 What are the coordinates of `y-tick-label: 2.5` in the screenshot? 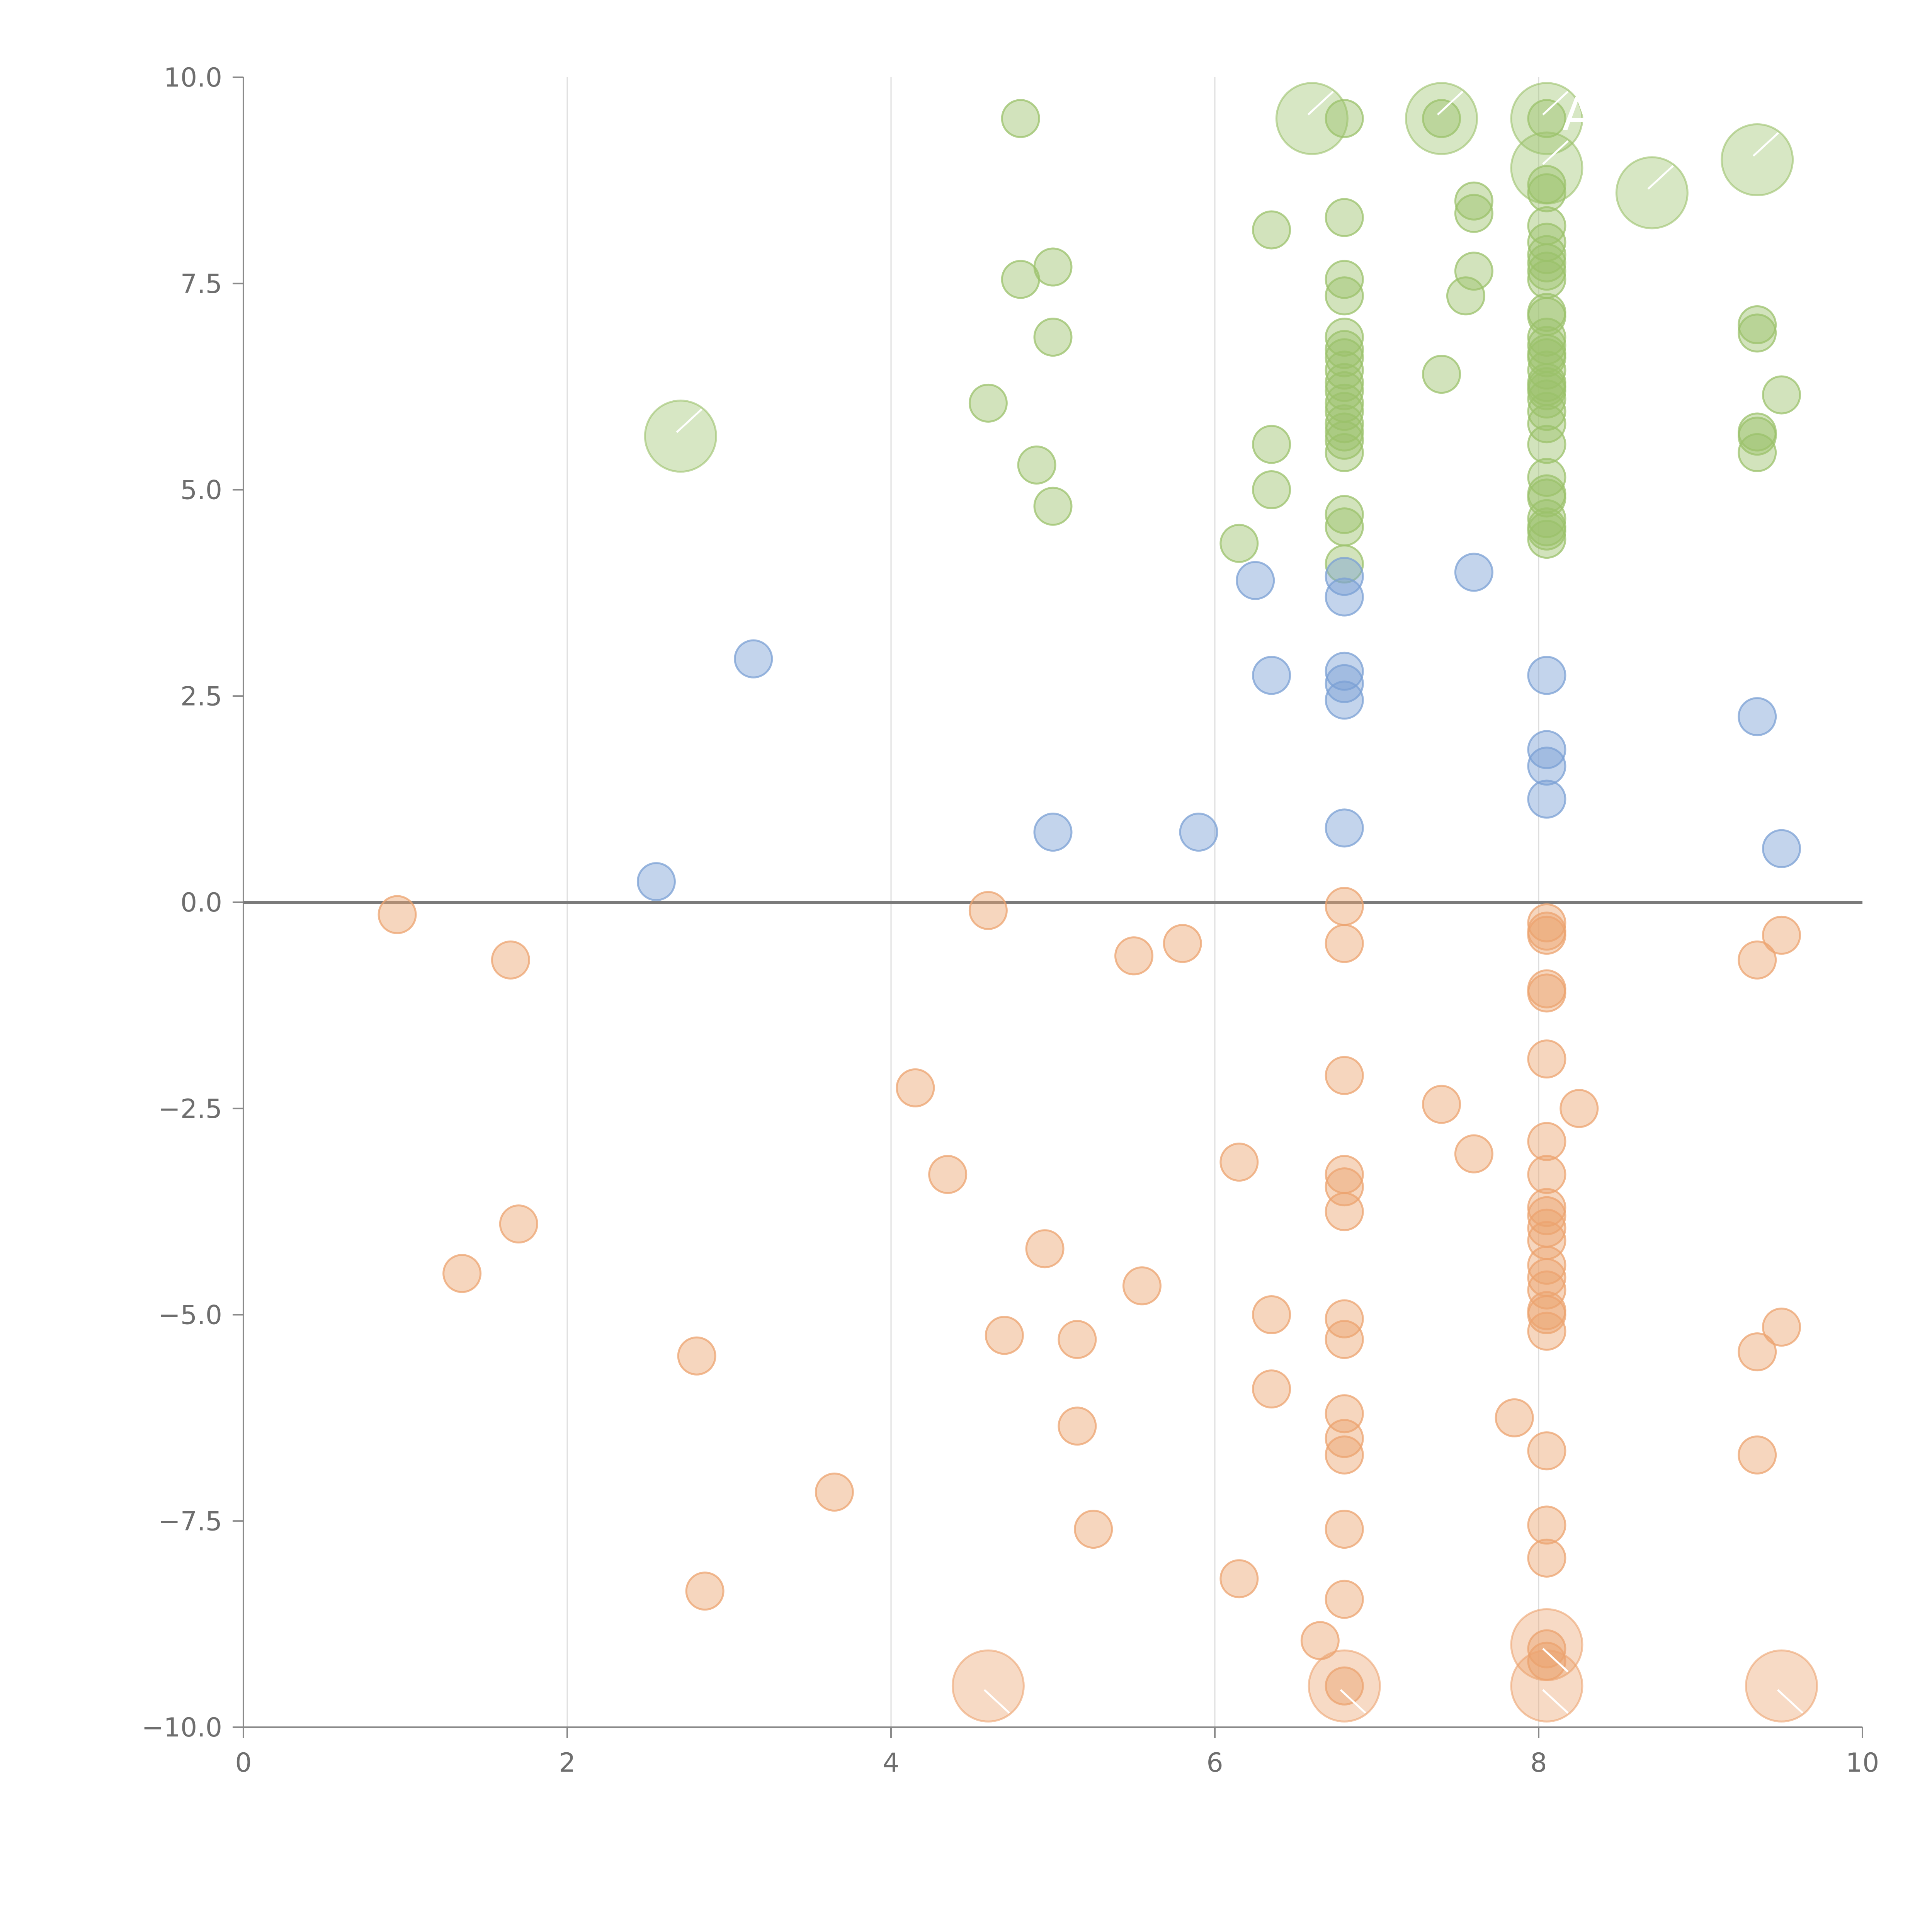 It's located at (201, 696).